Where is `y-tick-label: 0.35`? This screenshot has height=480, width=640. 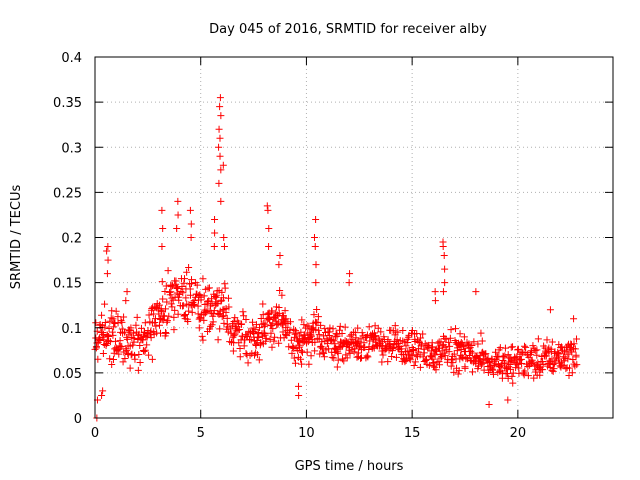 y-tick-label: 0.35 is located at coordinates (67, 103).